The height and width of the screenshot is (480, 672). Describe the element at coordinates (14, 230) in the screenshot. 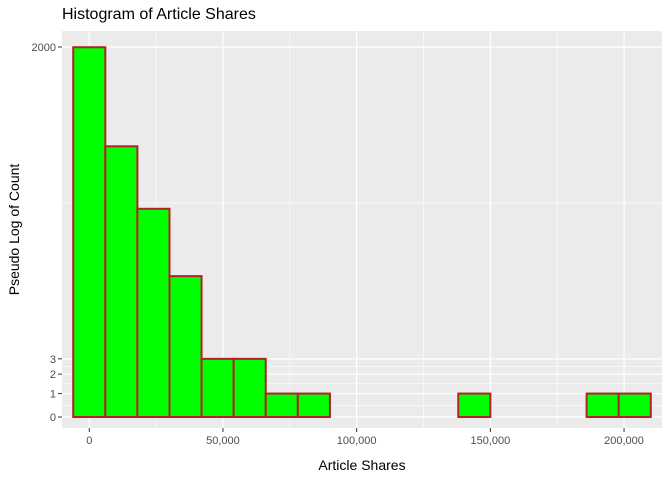

I see `y-axis-title: Pseudo Log of Count` at that location.